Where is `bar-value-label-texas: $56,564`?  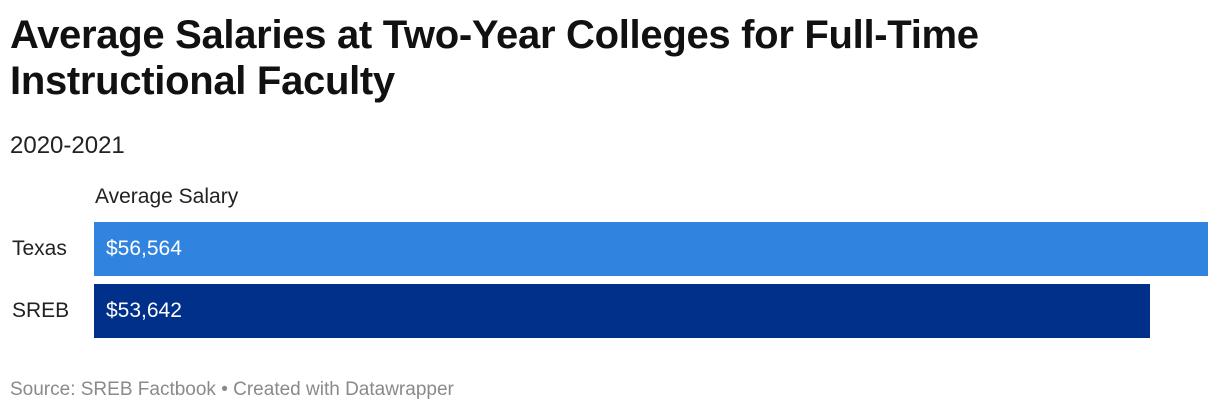 bar-value-label-texas: $56,564 is located at coordinates (144, 248).